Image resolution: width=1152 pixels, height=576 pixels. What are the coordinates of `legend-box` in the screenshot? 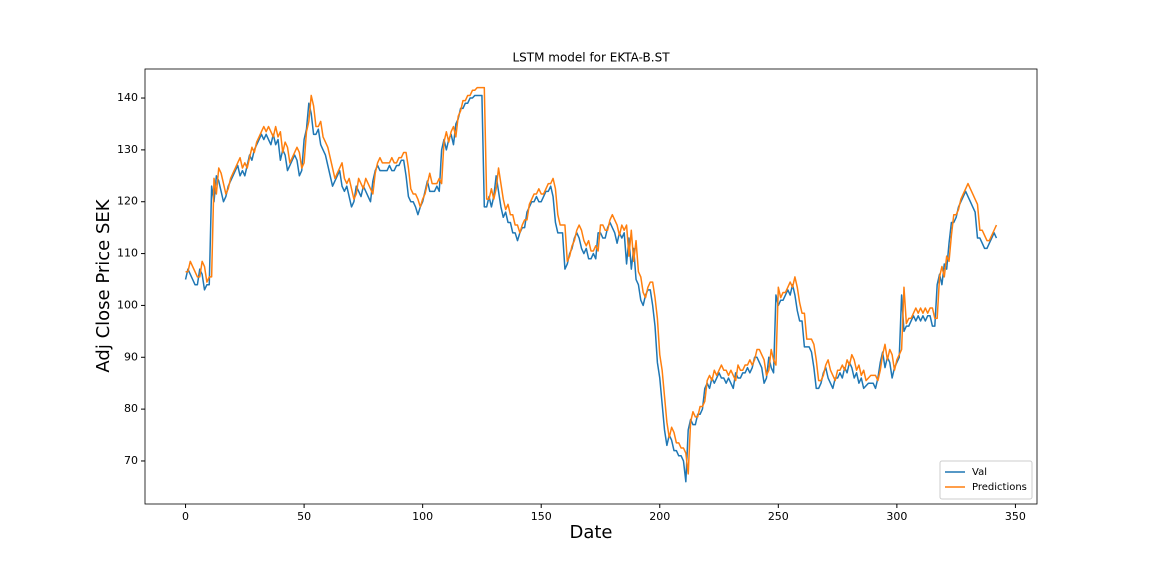 It's located at (986, 480).